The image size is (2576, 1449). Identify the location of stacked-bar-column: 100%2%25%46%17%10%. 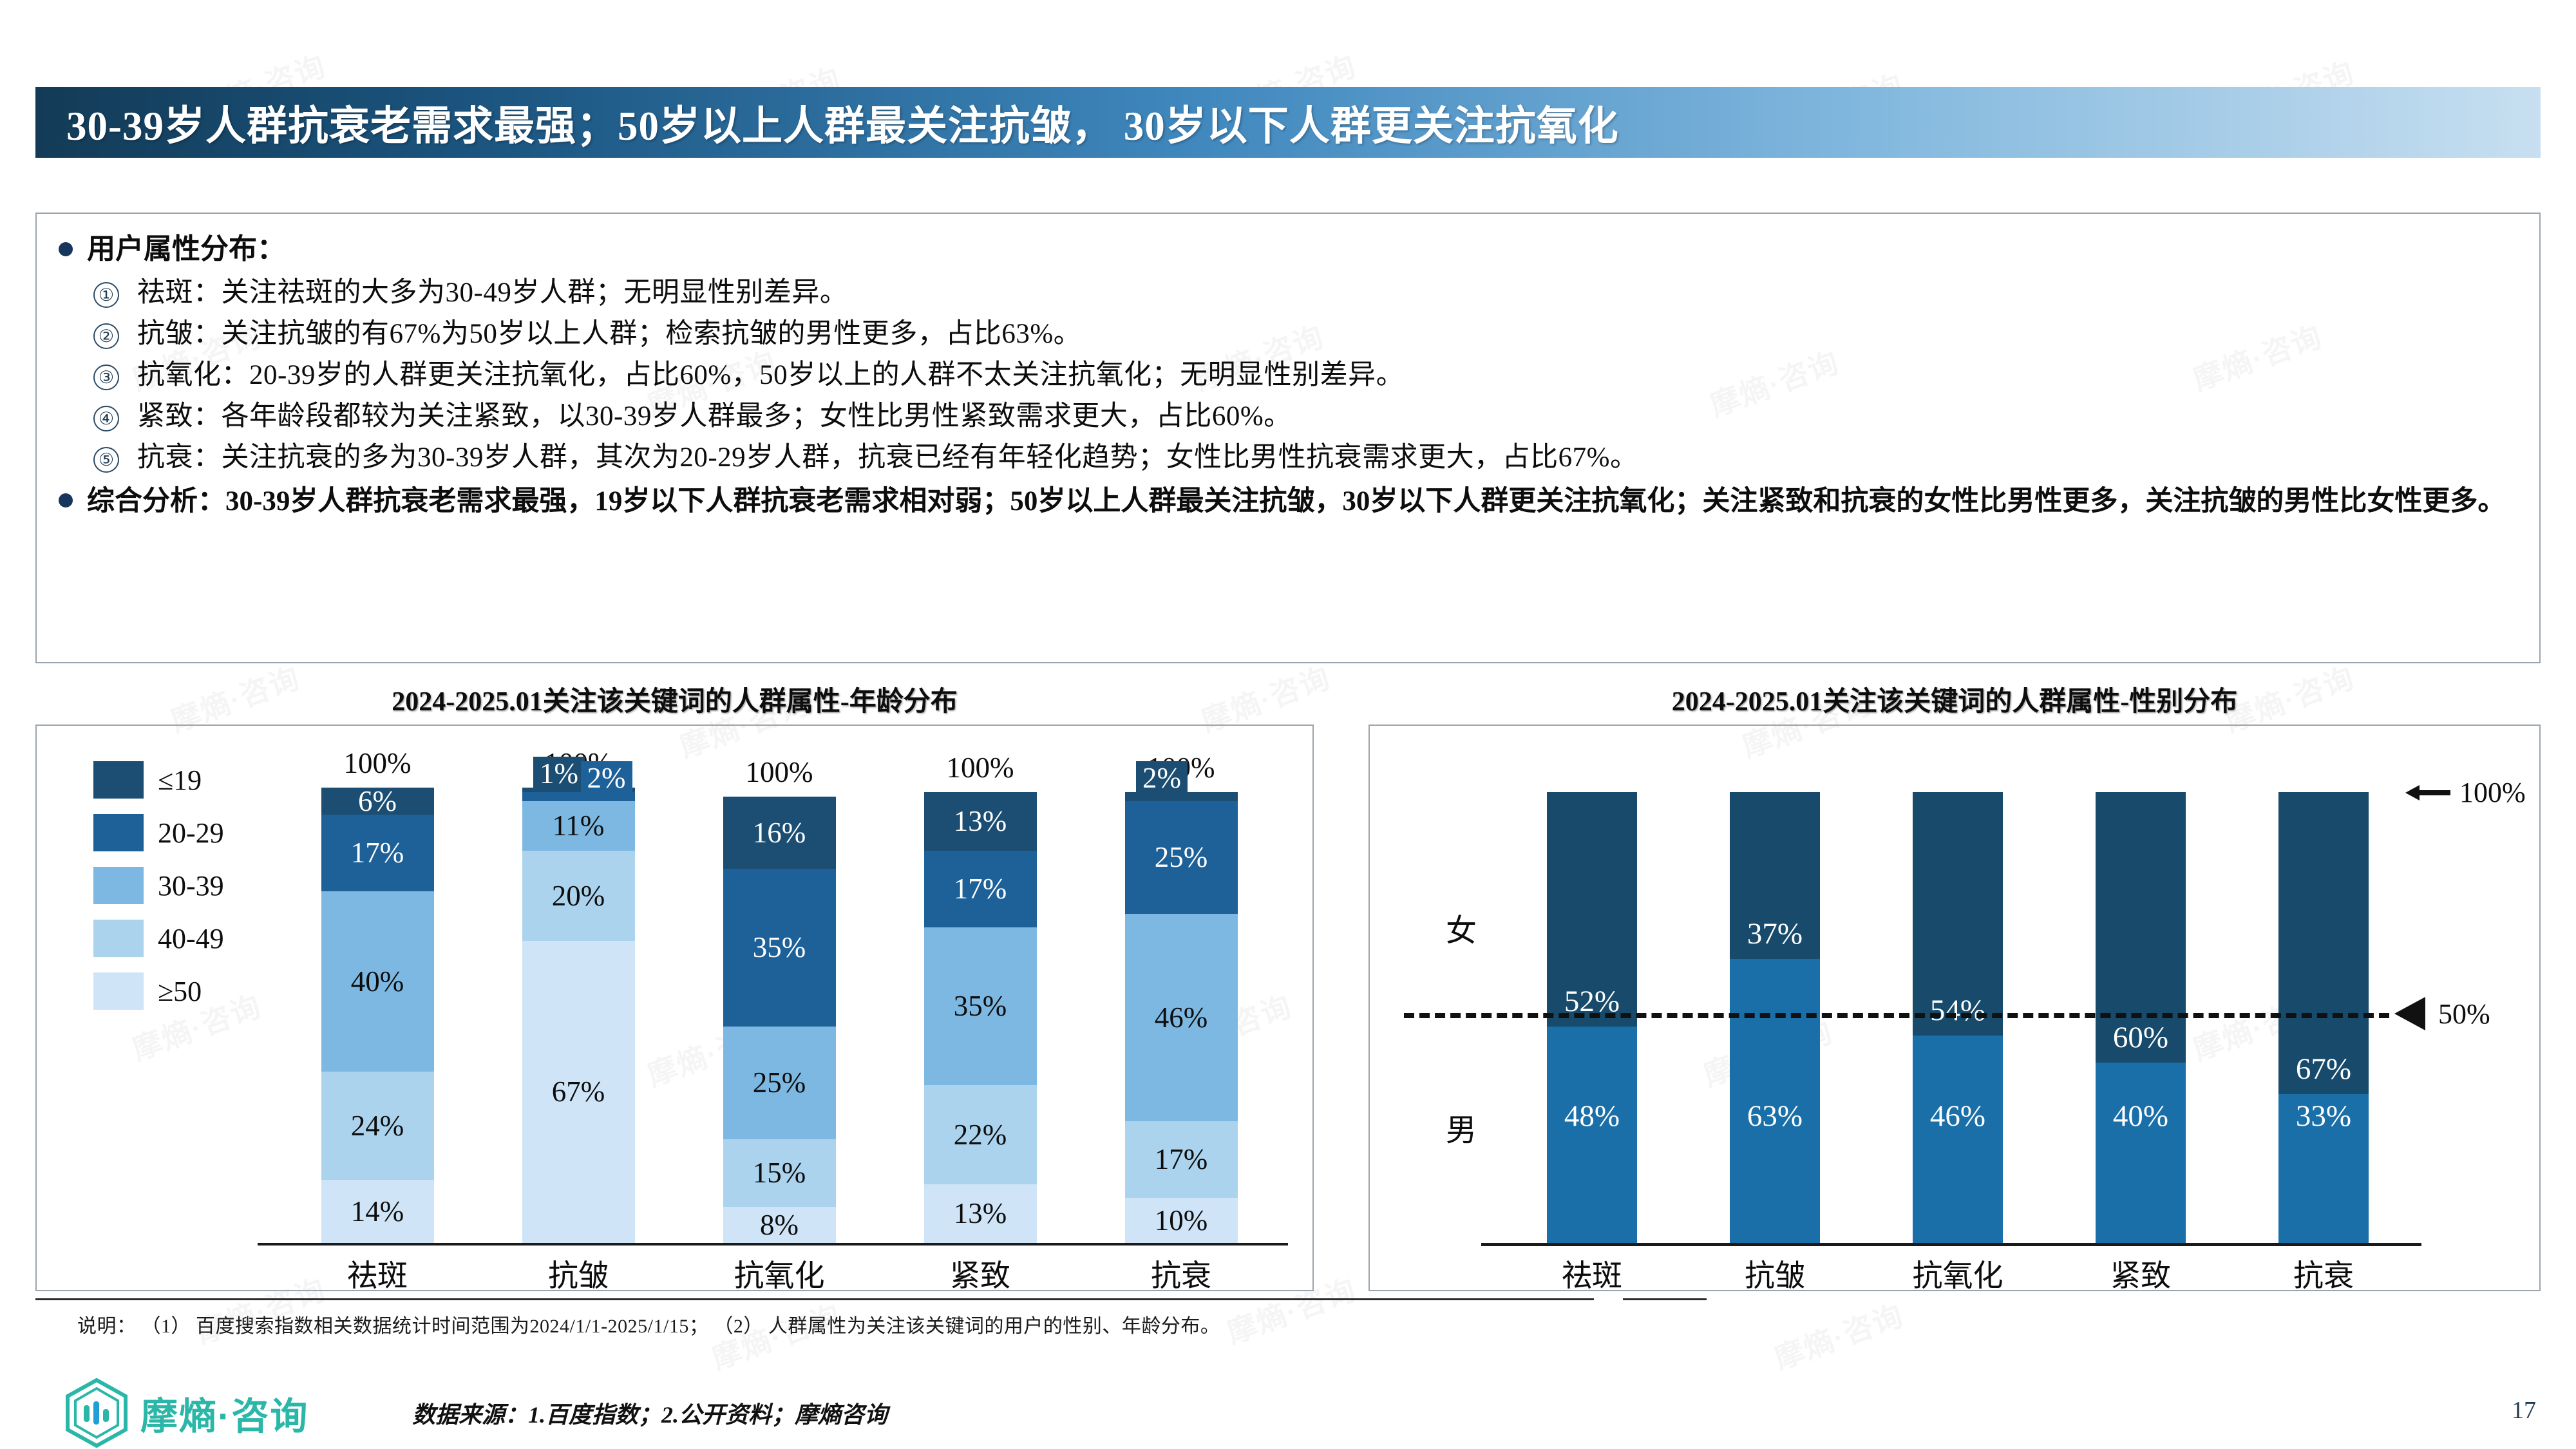
(1181, 998).